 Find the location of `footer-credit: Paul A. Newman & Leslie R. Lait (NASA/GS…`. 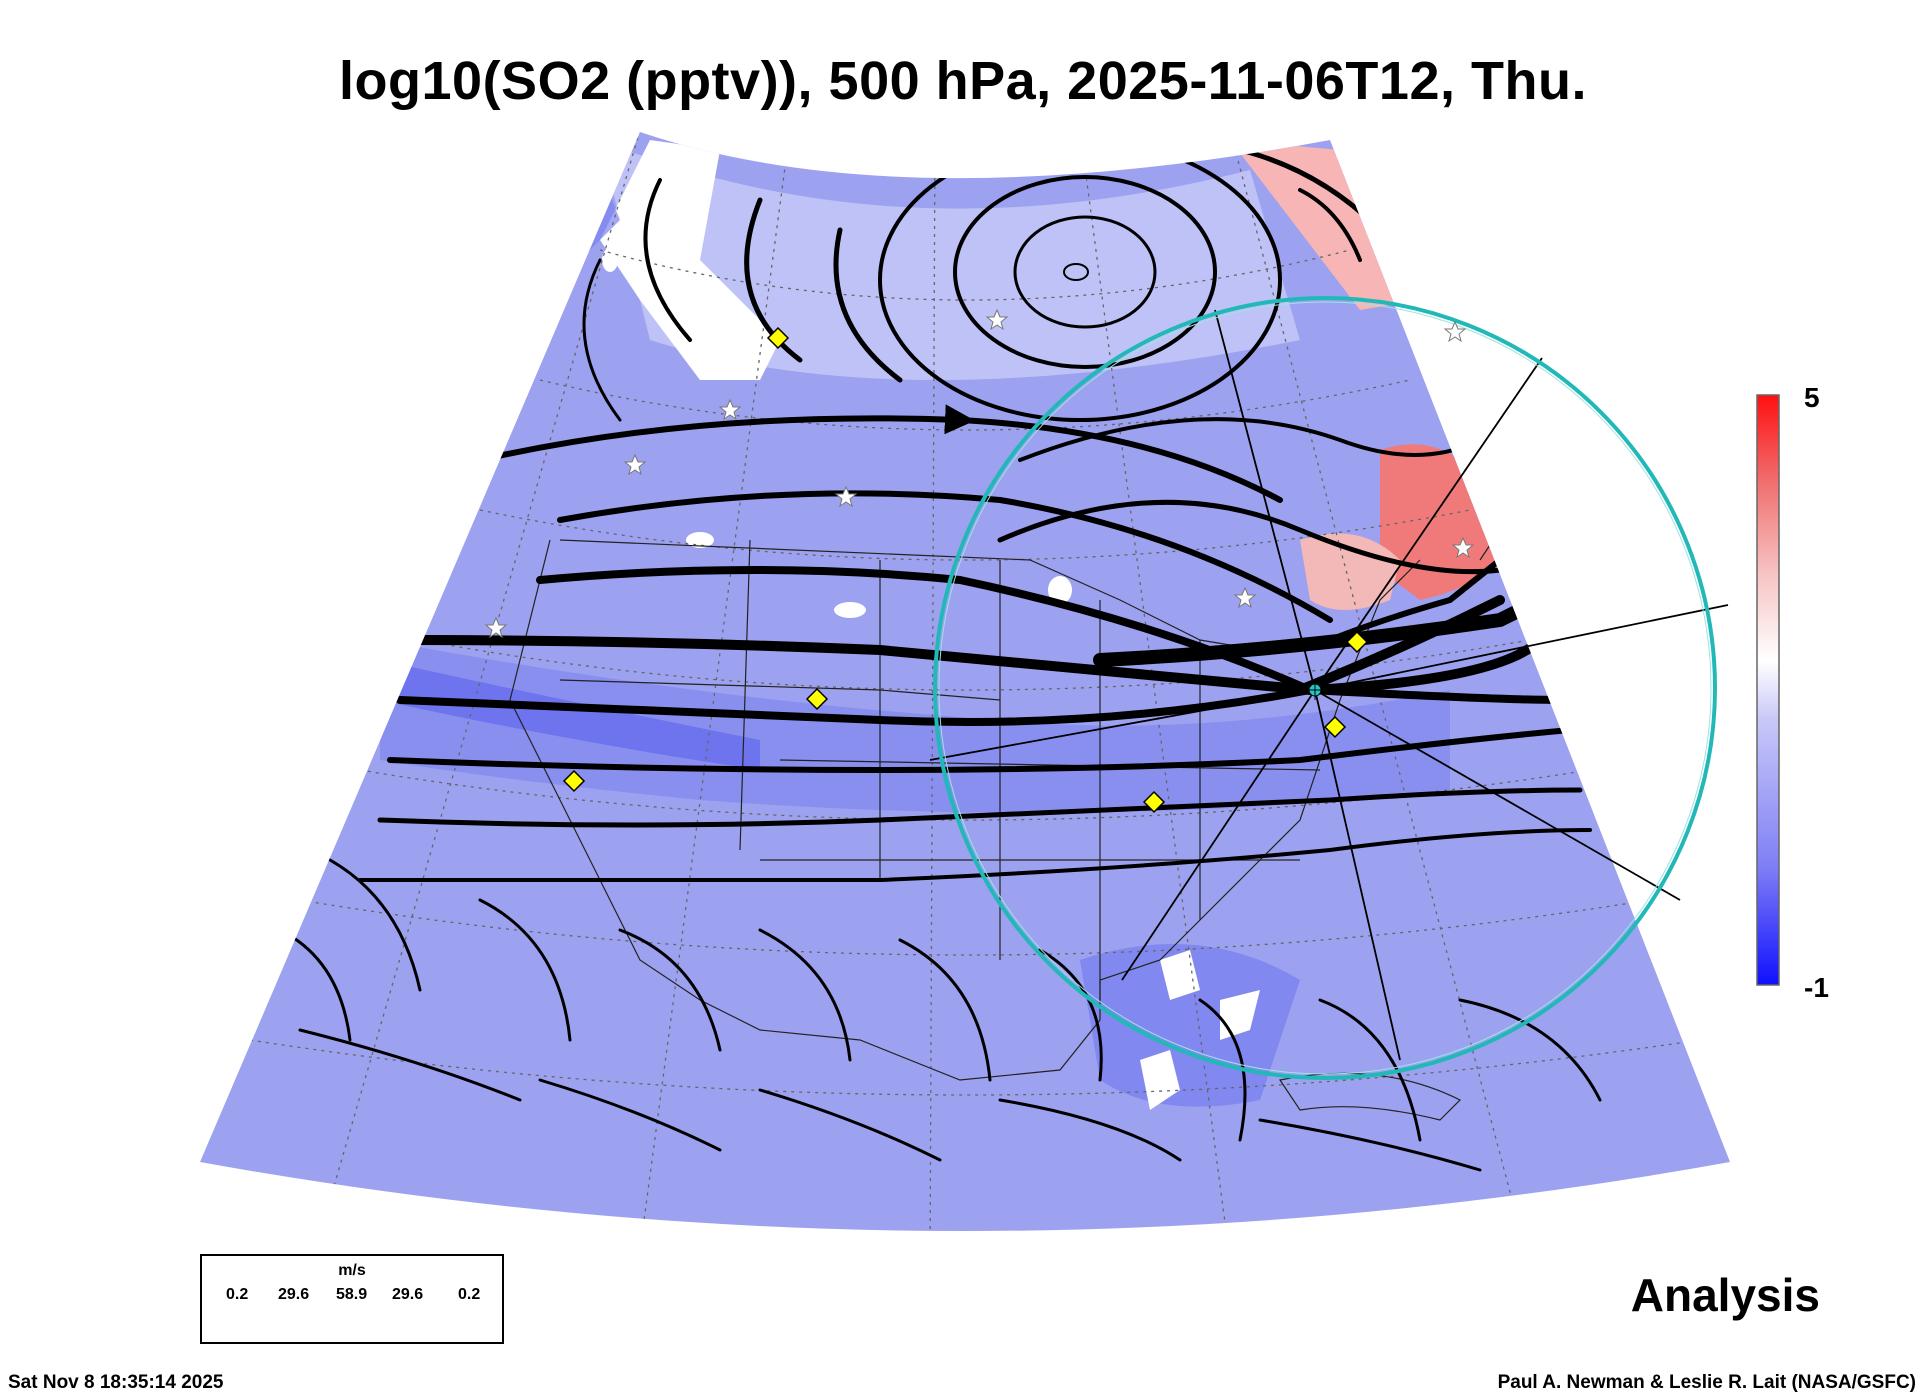

footer-credit: Paul A. Newman & Leslie R. Lait (NASA/GS… is located at coordinates (1706, 1382).